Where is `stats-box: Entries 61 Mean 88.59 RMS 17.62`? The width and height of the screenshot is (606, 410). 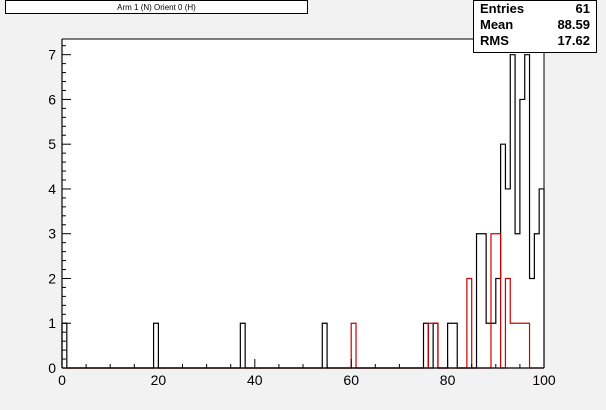 stats-box: Entries 61 Mean 88.59 RMS 17.62 is located at coordinates (535, 26).